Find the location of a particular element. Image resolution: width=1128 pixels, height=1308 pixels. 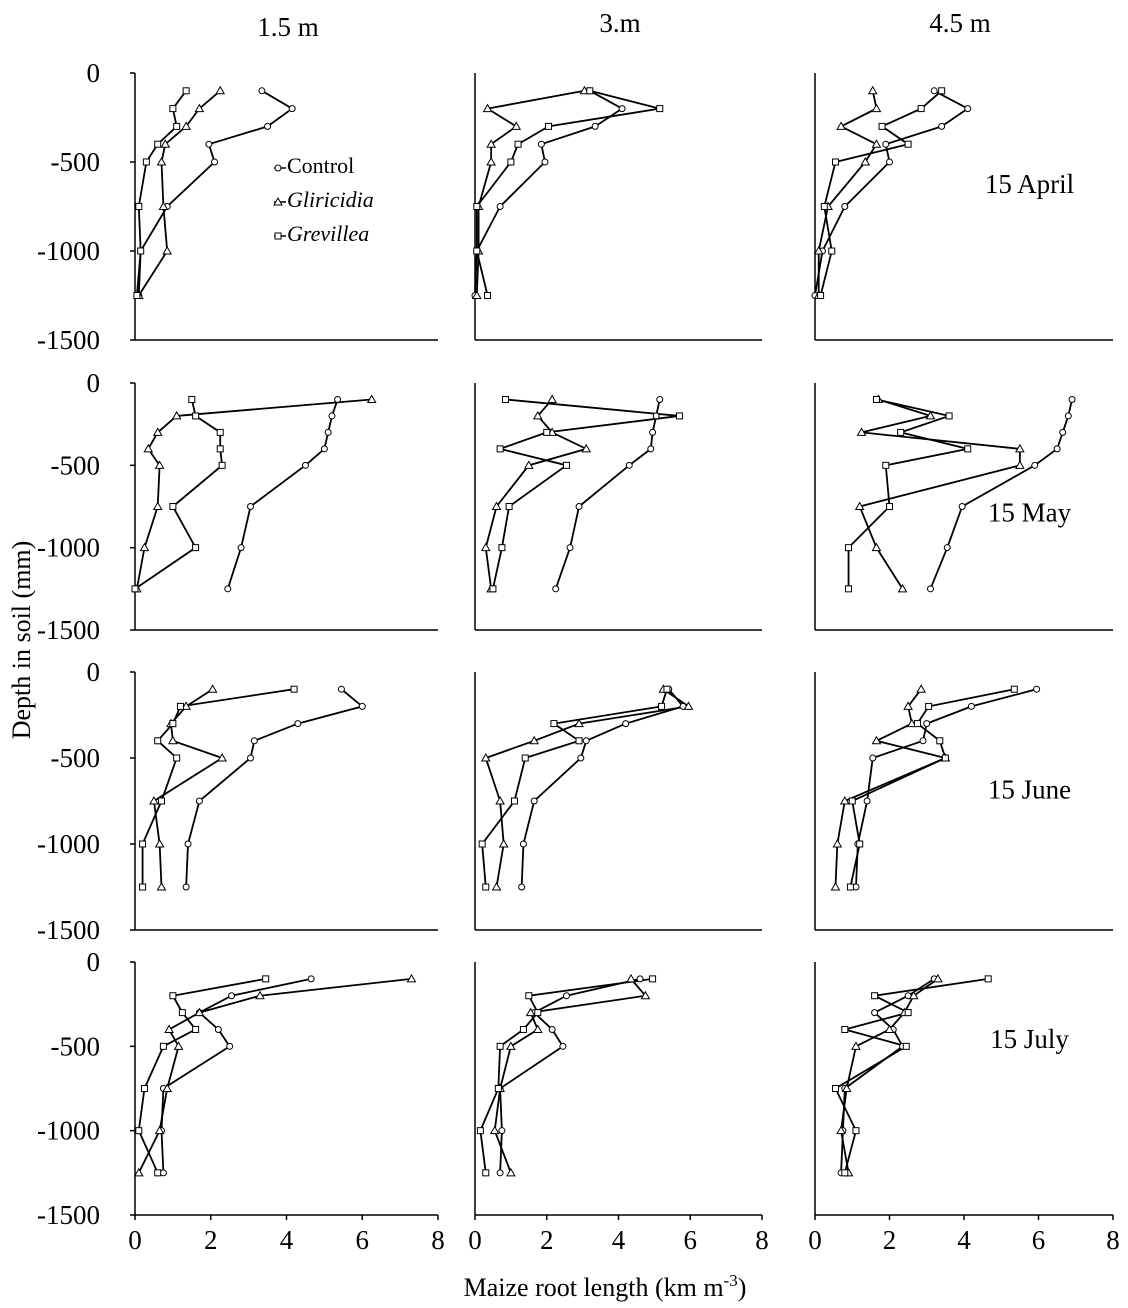

panel-annotation: 15 May is located at coordinates (1030, 512).